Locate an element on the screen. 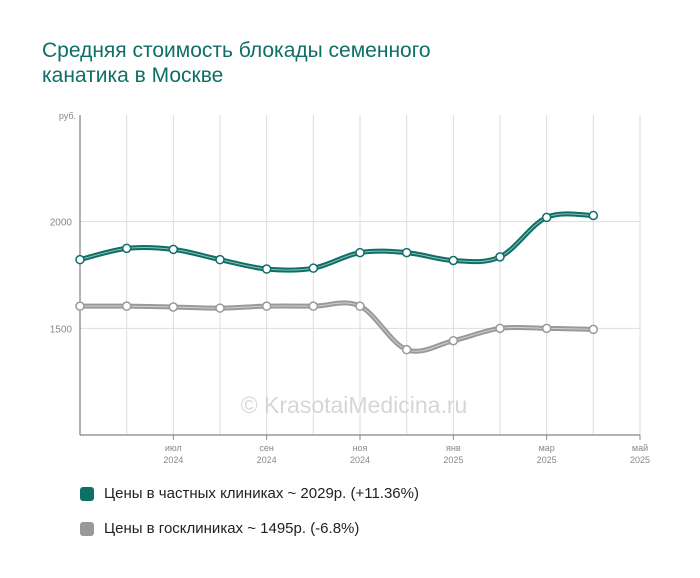  y-tick-label: 1500 is located at coordinates (61, 329).